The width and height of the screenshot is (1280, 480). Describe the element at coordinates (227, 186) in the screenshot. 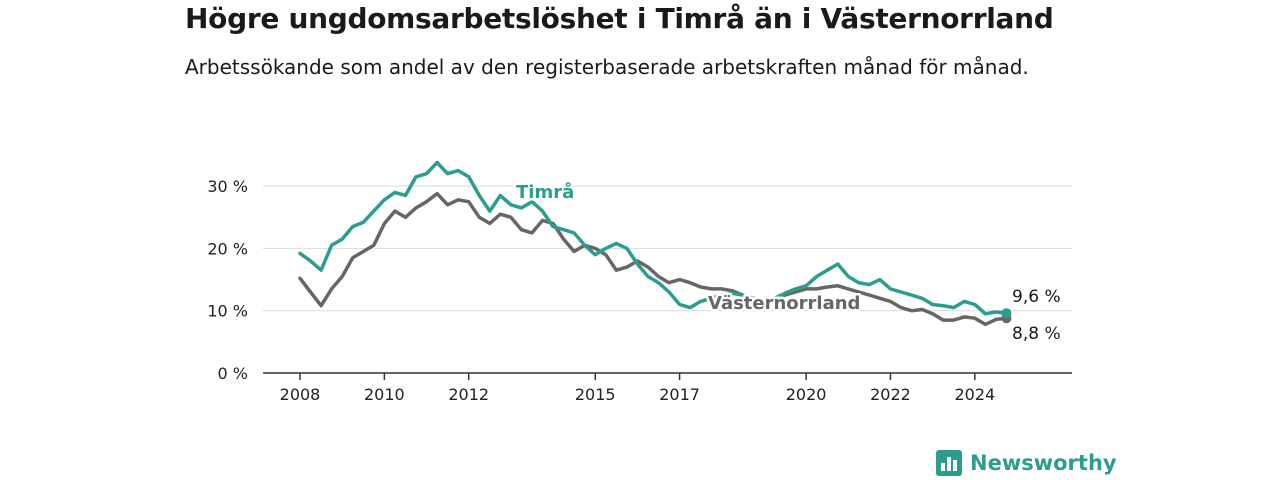

I see `y-tick-label: 30 %` at that location.